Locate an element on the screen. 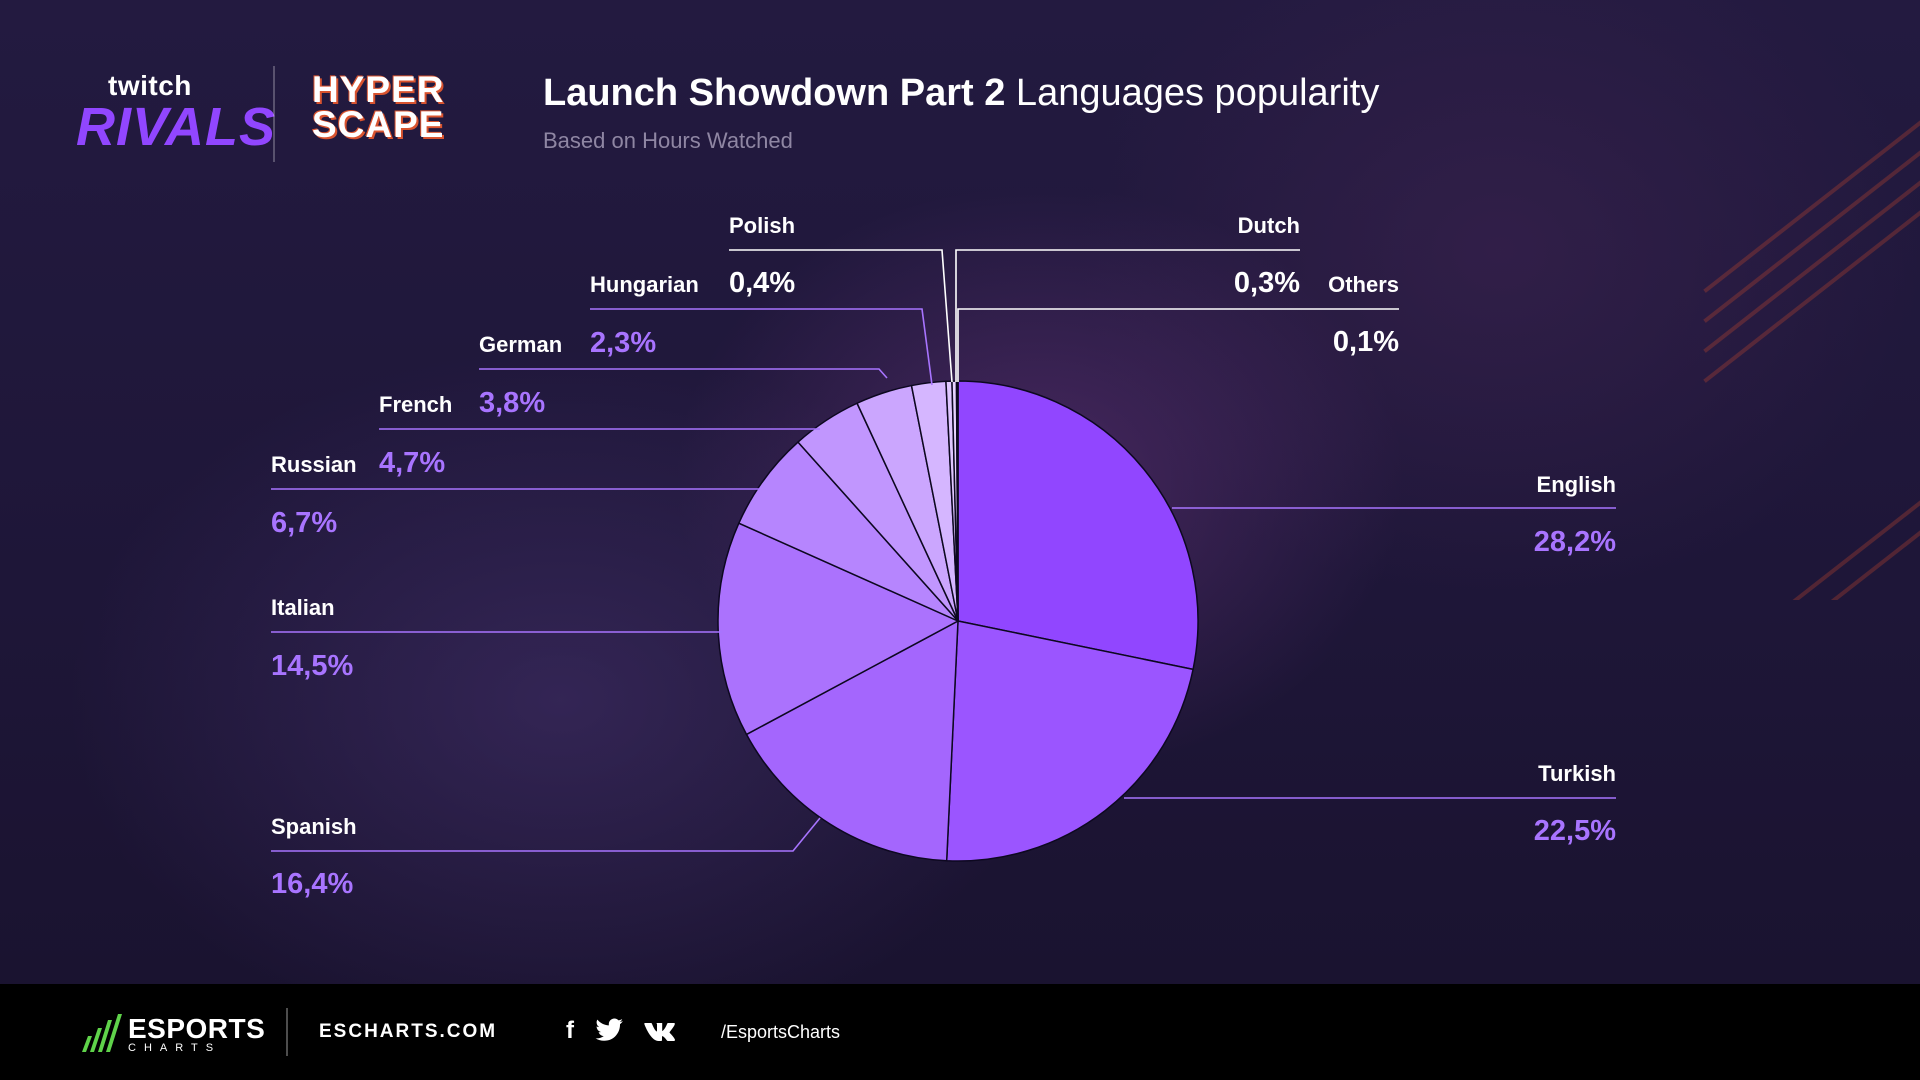 The image size is (1920, 1080). label-spanish: Spanish is located at coordinates (314, 826).